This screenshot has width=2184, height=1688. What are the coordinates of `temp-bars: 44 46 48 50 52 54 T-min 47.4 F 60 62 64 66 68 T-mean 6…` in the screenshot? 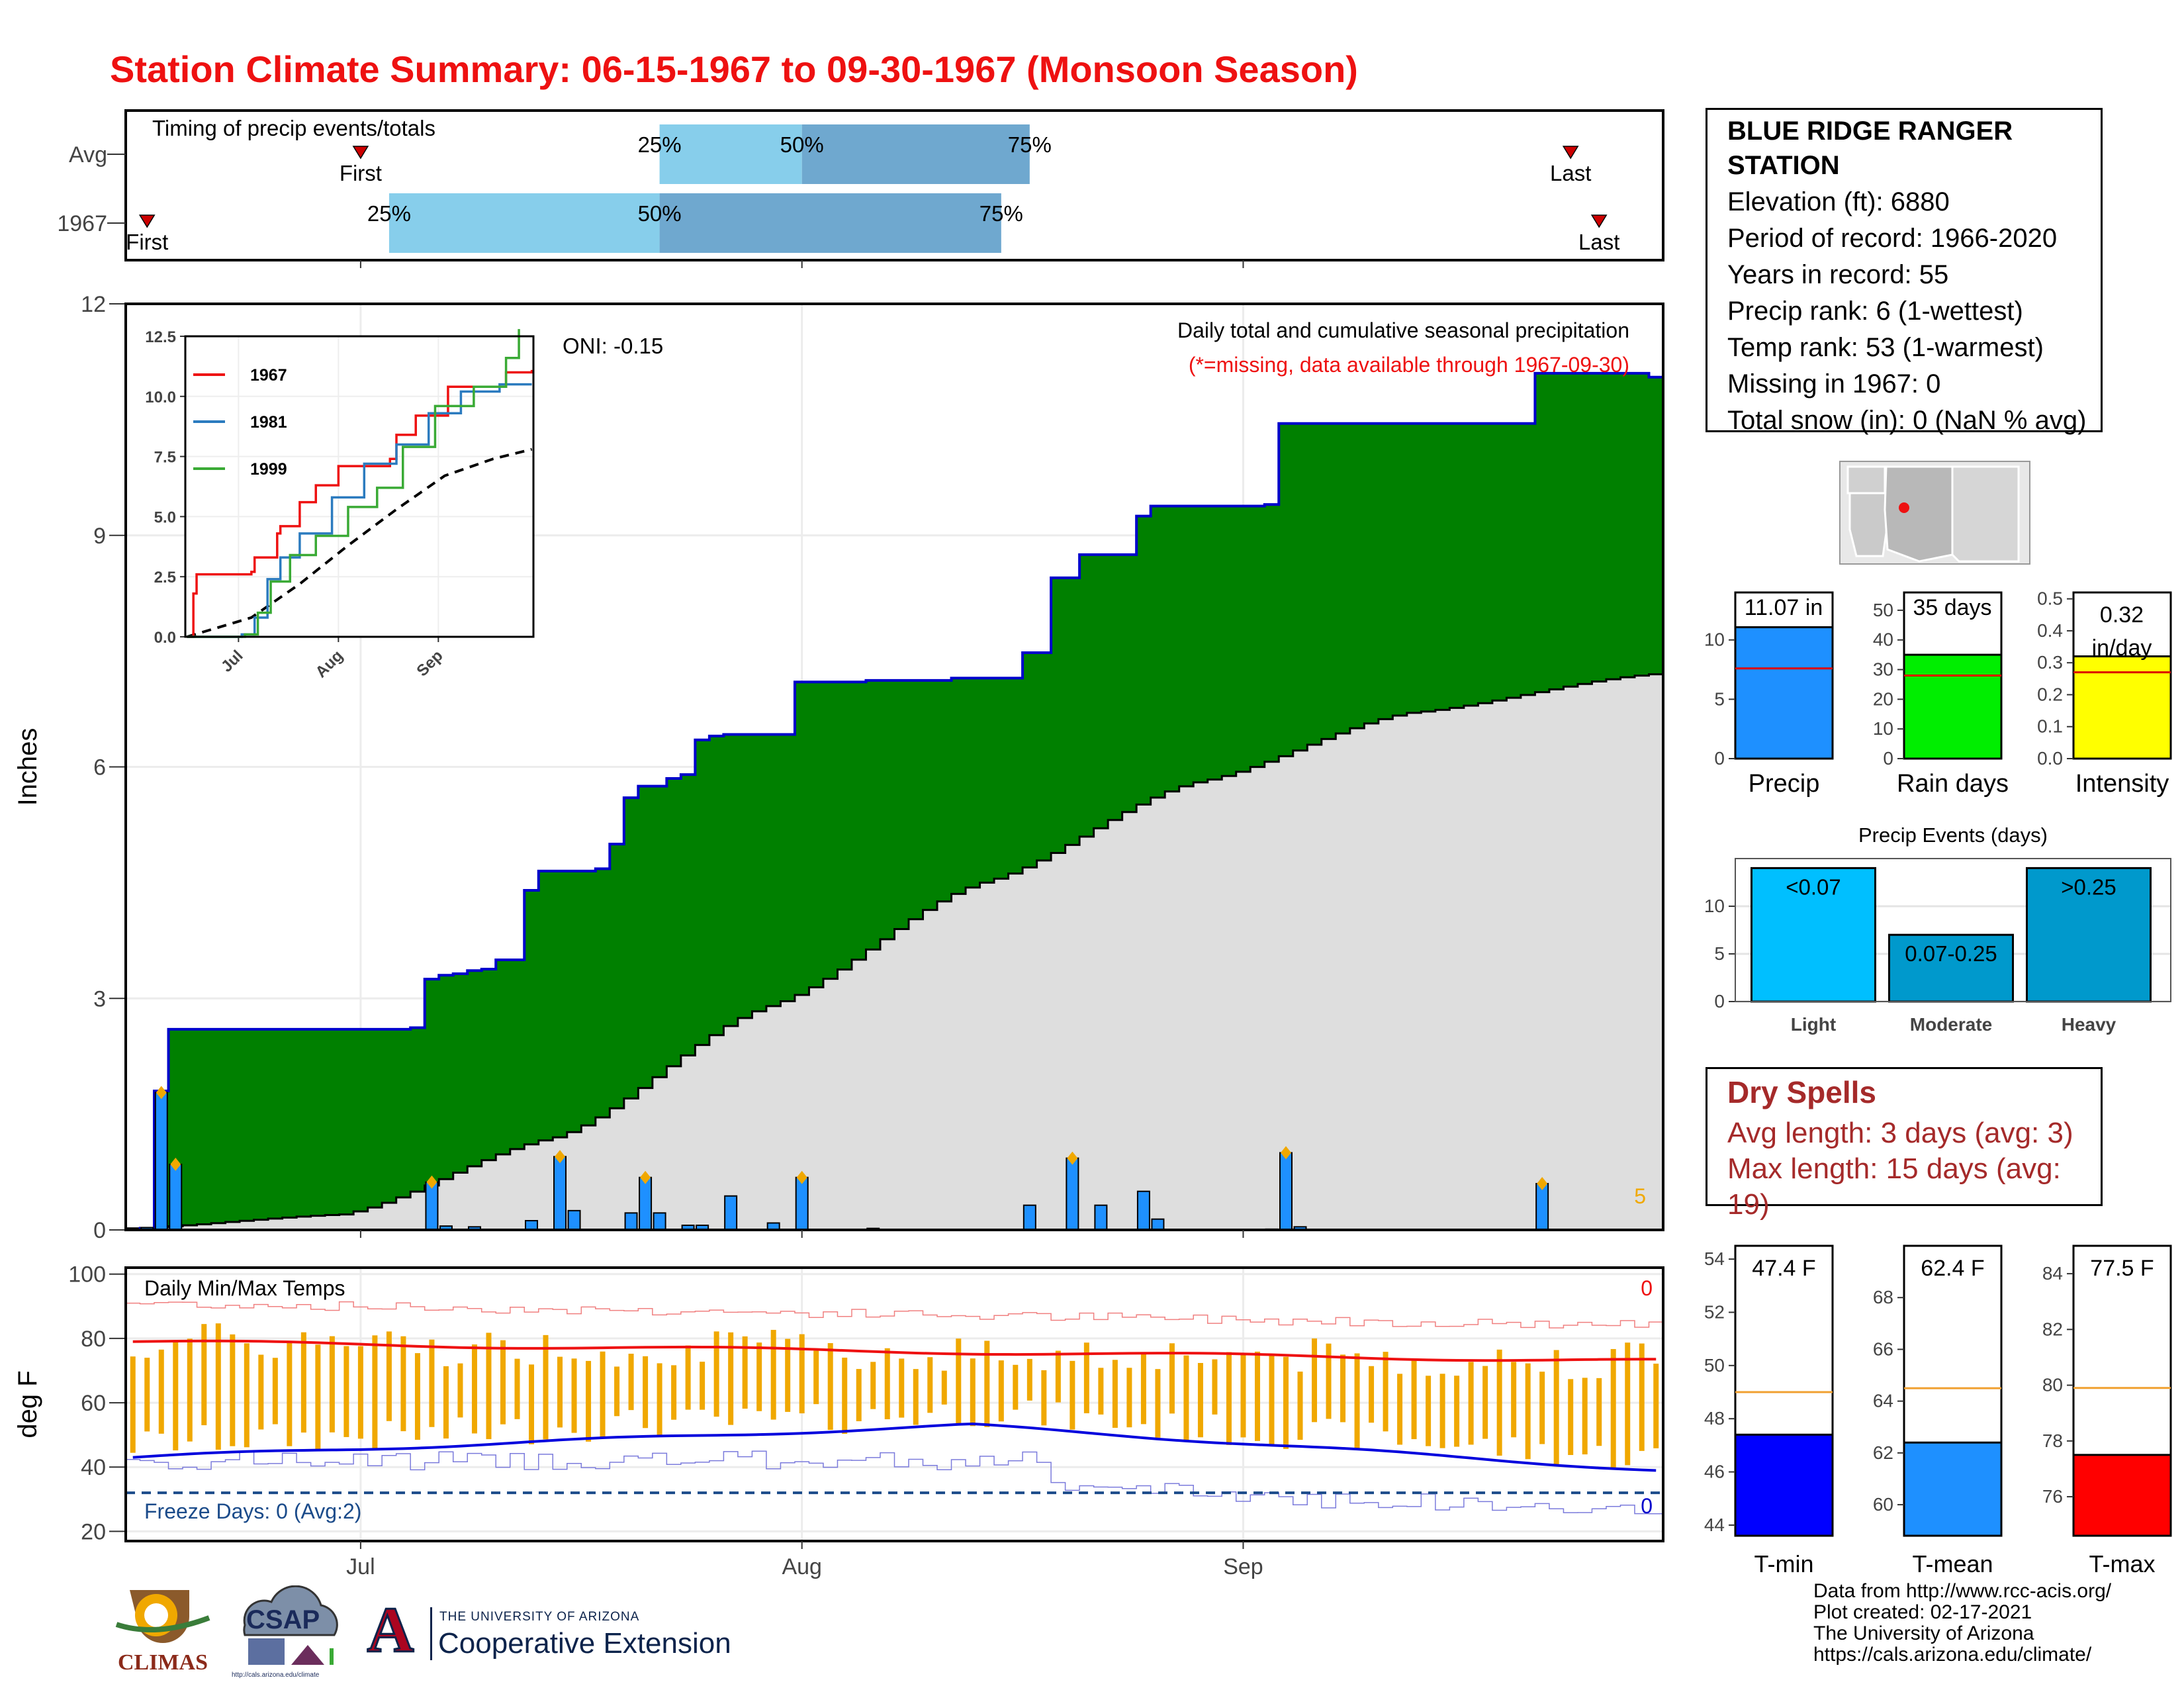 It's located at (1938, 1410).